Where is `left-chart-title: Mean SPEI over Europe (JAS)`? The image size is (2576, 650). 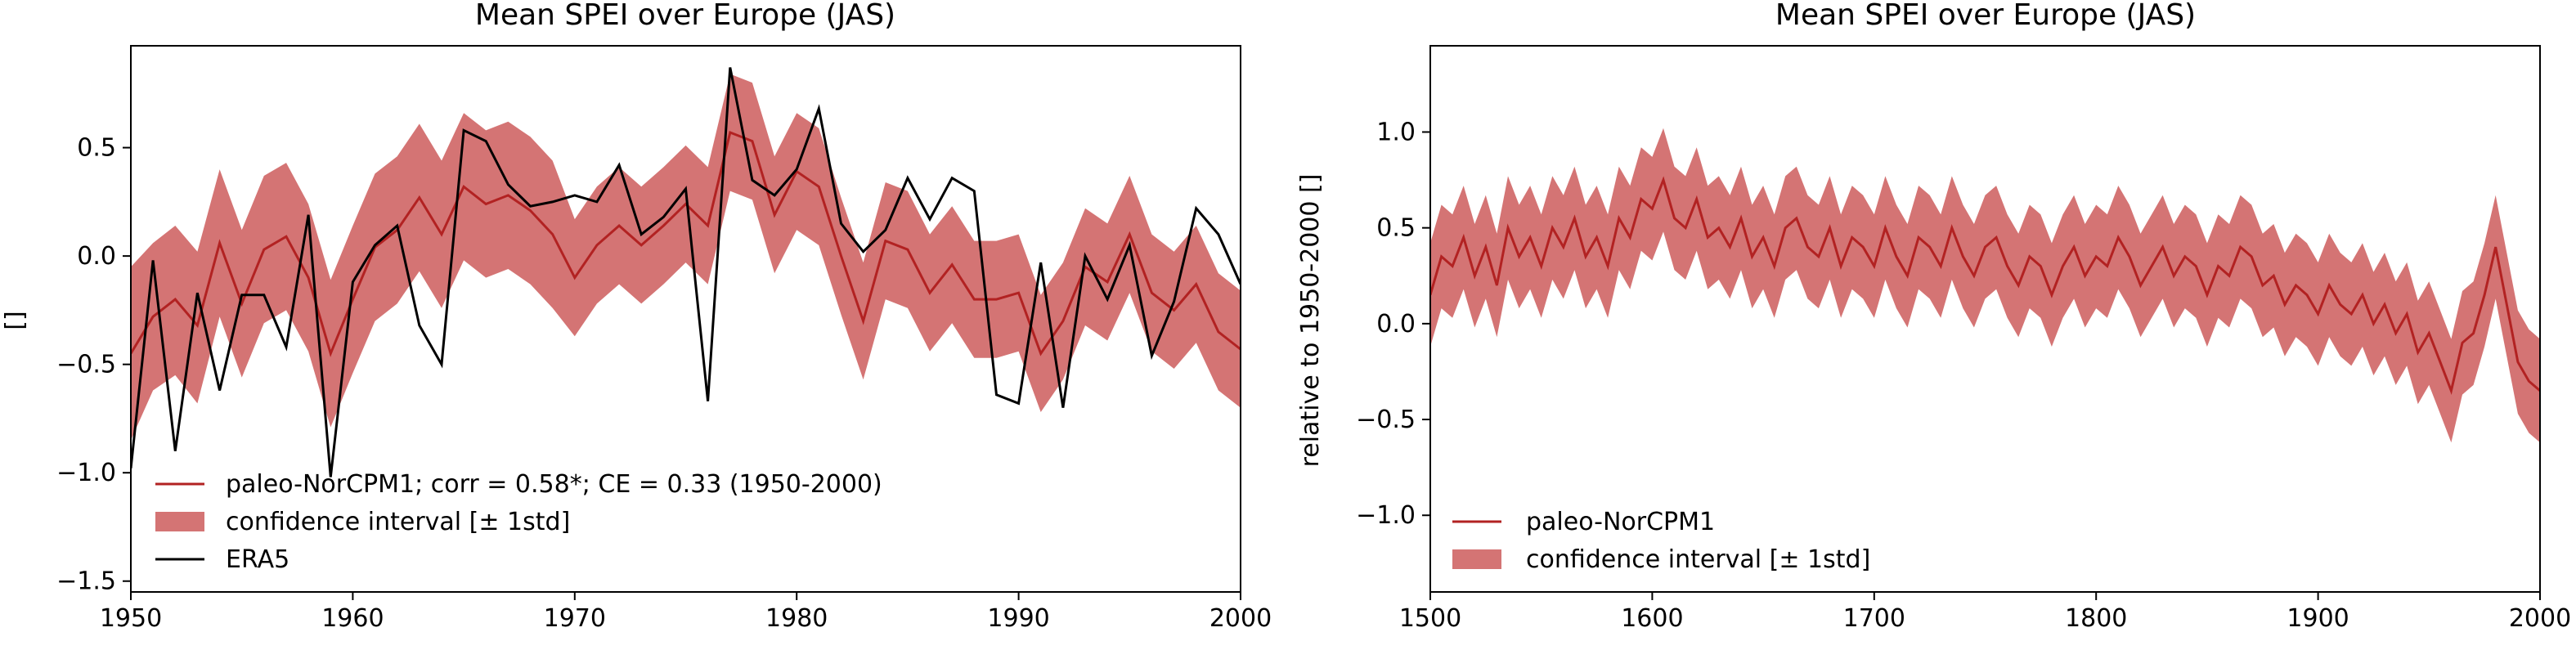 left-chart-title: Mean SPEI over Europe (JAS) is located at coordinates (685, 16).